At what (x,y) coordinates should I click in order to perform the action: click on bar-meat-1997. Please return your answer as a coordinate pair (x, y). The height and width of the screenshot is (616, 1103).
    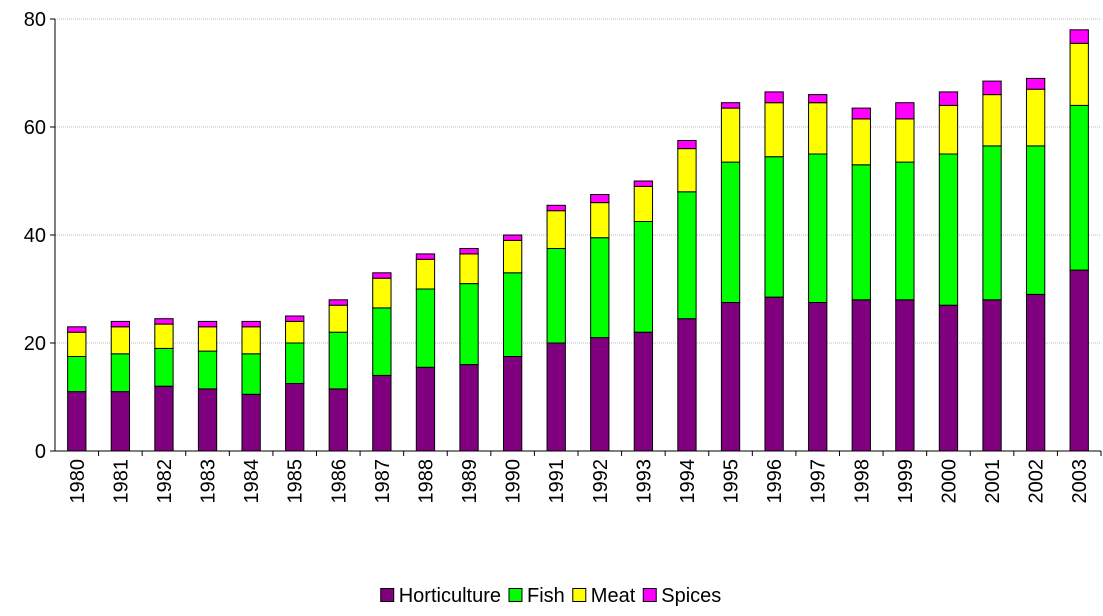
    Looking at the image, I should click on (818, 128).